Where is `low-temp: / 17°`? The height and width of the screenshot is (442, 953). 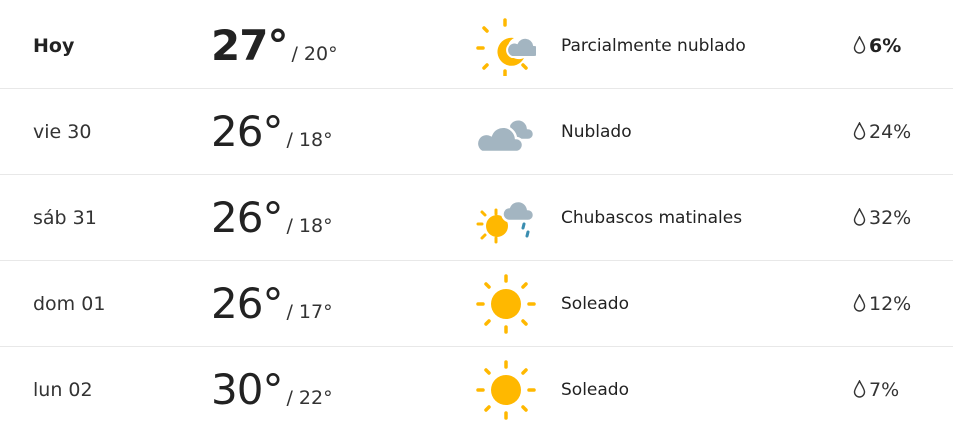 low-temp: / 17° is located at coordinates (309, 312).